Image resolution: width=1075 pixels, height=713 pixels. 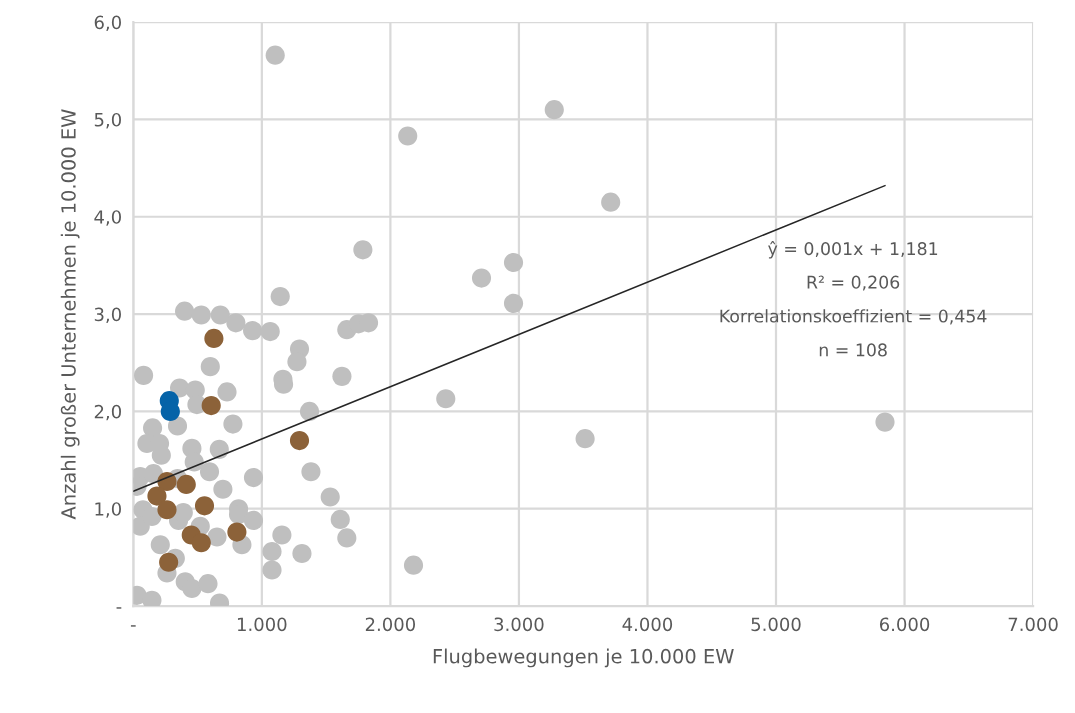 I want to click on annotation: n = 108, so click(x=853, y=350).